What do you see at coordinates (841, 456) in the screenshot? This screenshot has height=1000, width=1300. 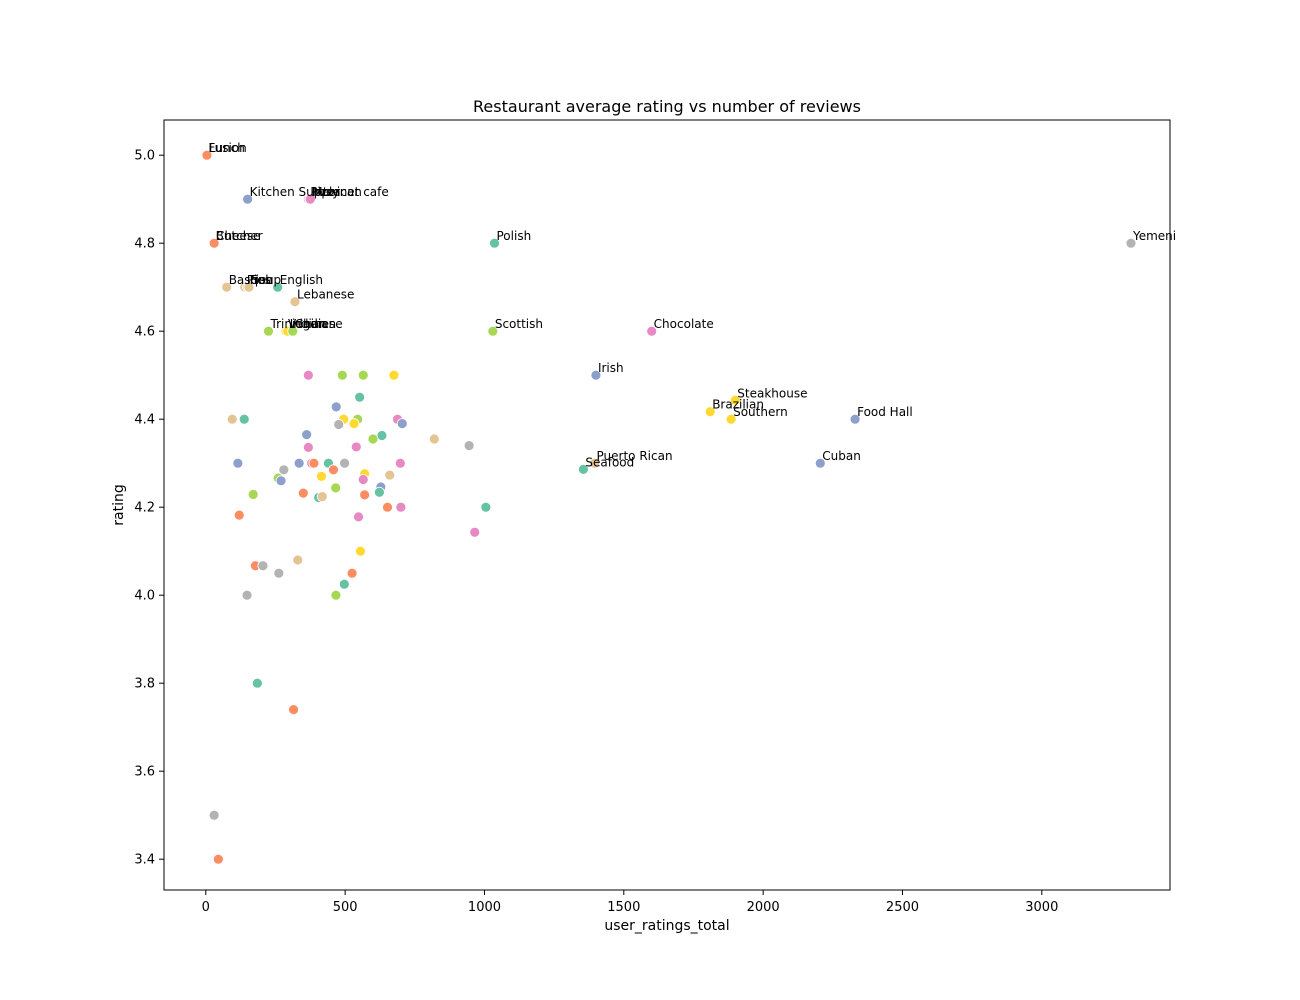 I see `point-label: Cuban` at bounding box center [841, 456].